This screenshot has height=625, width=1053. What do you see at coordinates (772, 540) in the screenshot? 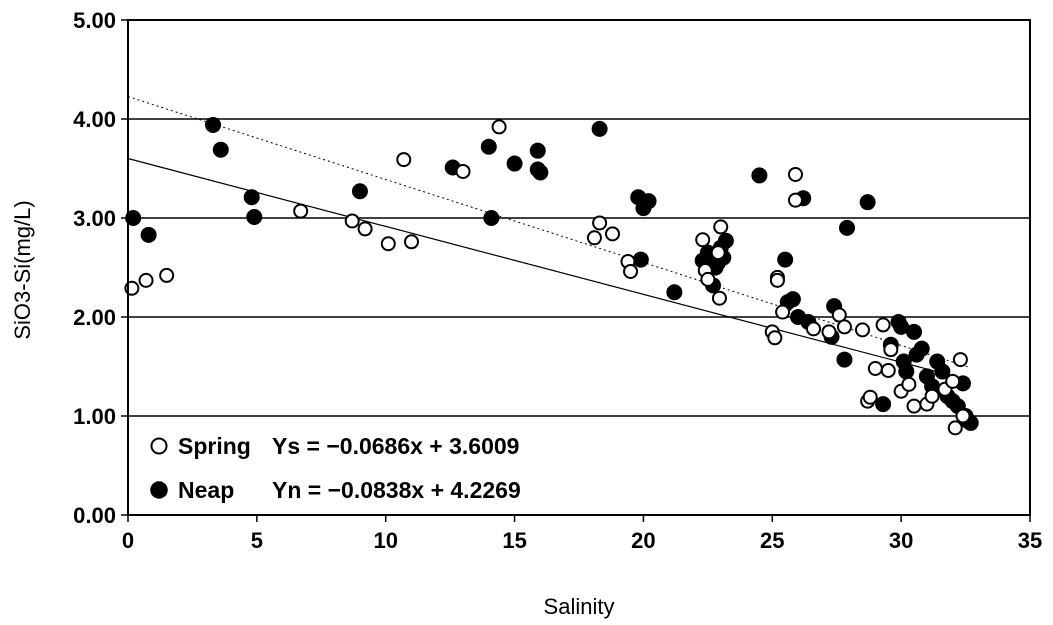
I see `x-tick-label: 25` at bounding box center [772, 540].